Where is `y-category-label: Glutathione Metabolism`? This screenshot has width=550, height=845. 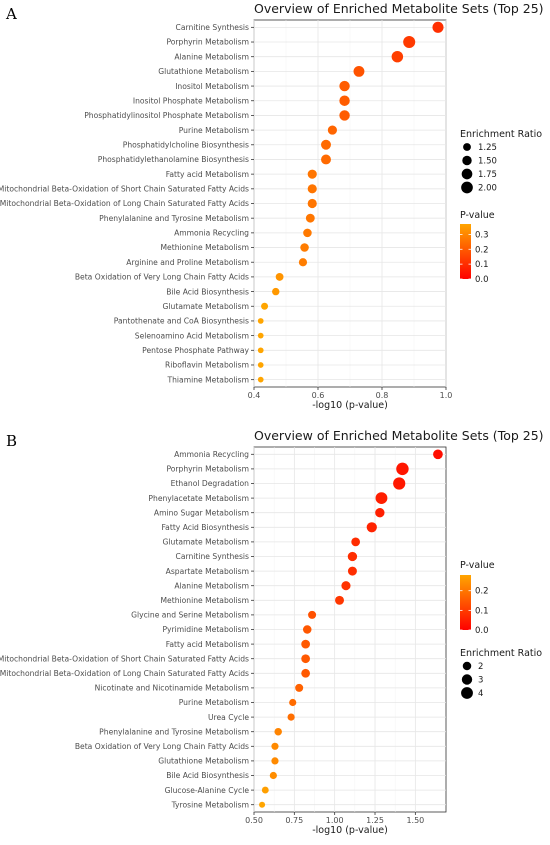 y-category-label: Glutathione Metabolism is located at coordinates (203, 71).